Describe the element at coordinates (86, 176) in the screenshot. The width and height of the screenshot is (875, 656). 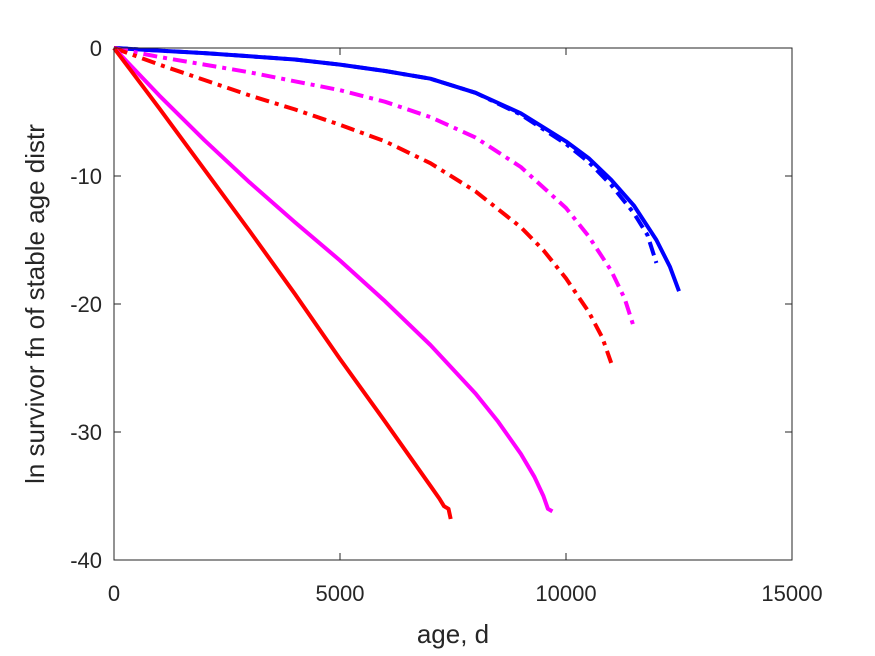
I see `y-tick-label: -10` at that location.